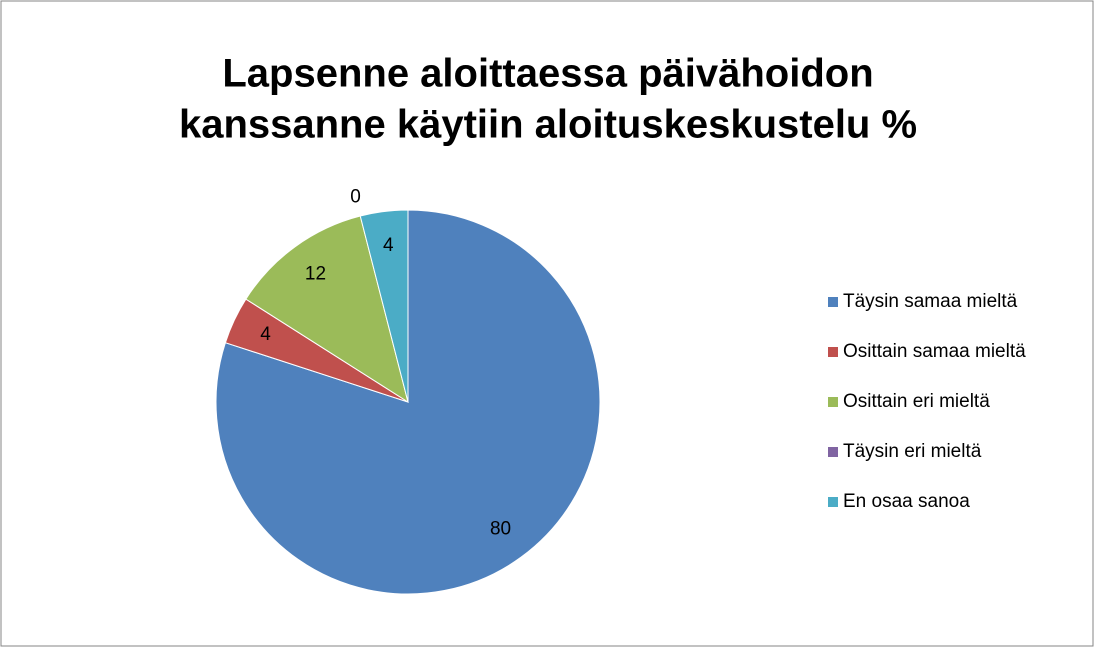 The image size is (1095, 648). Describe the element at coordinates (916, 401) in the screenshot. I see `legend-label: Osittain eri mieltä` at that location.